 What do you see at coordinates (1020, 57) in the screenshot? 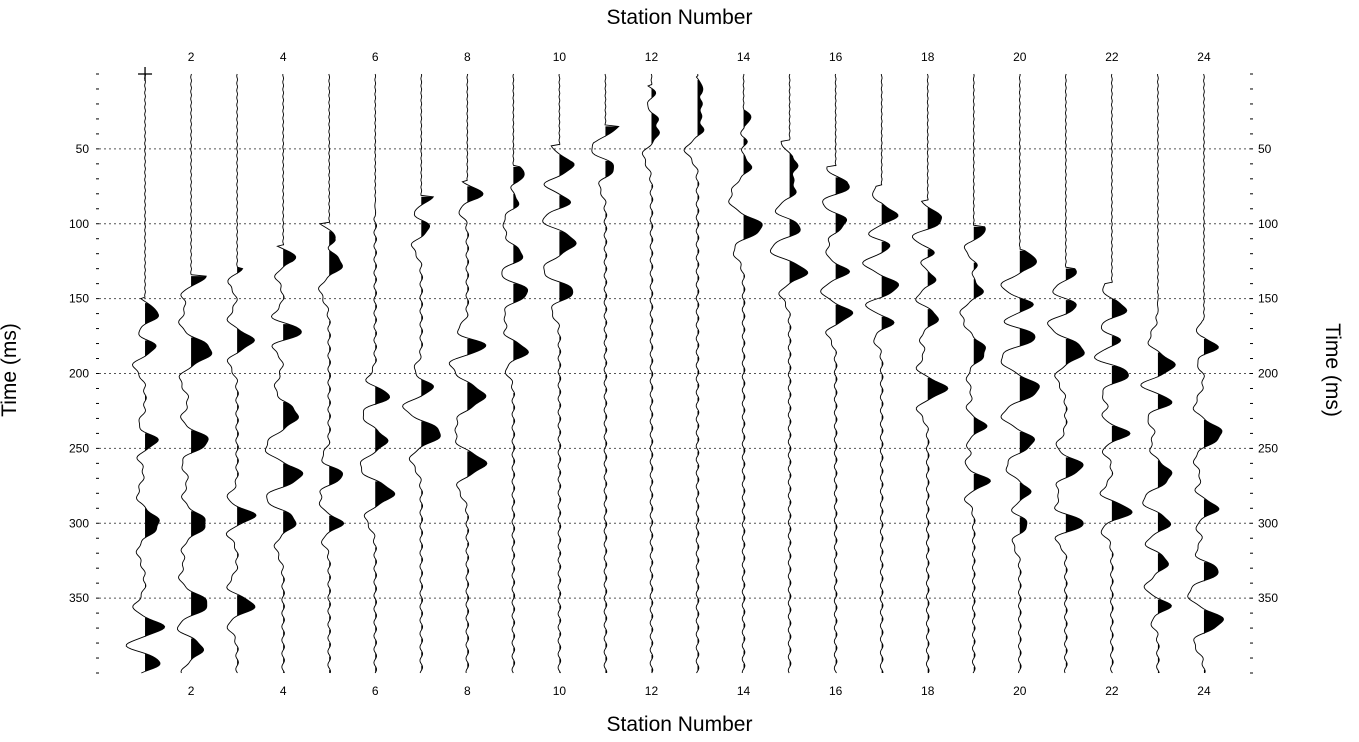
I see `x-tick-label-top: 20` at bounding box center [1020, 57].